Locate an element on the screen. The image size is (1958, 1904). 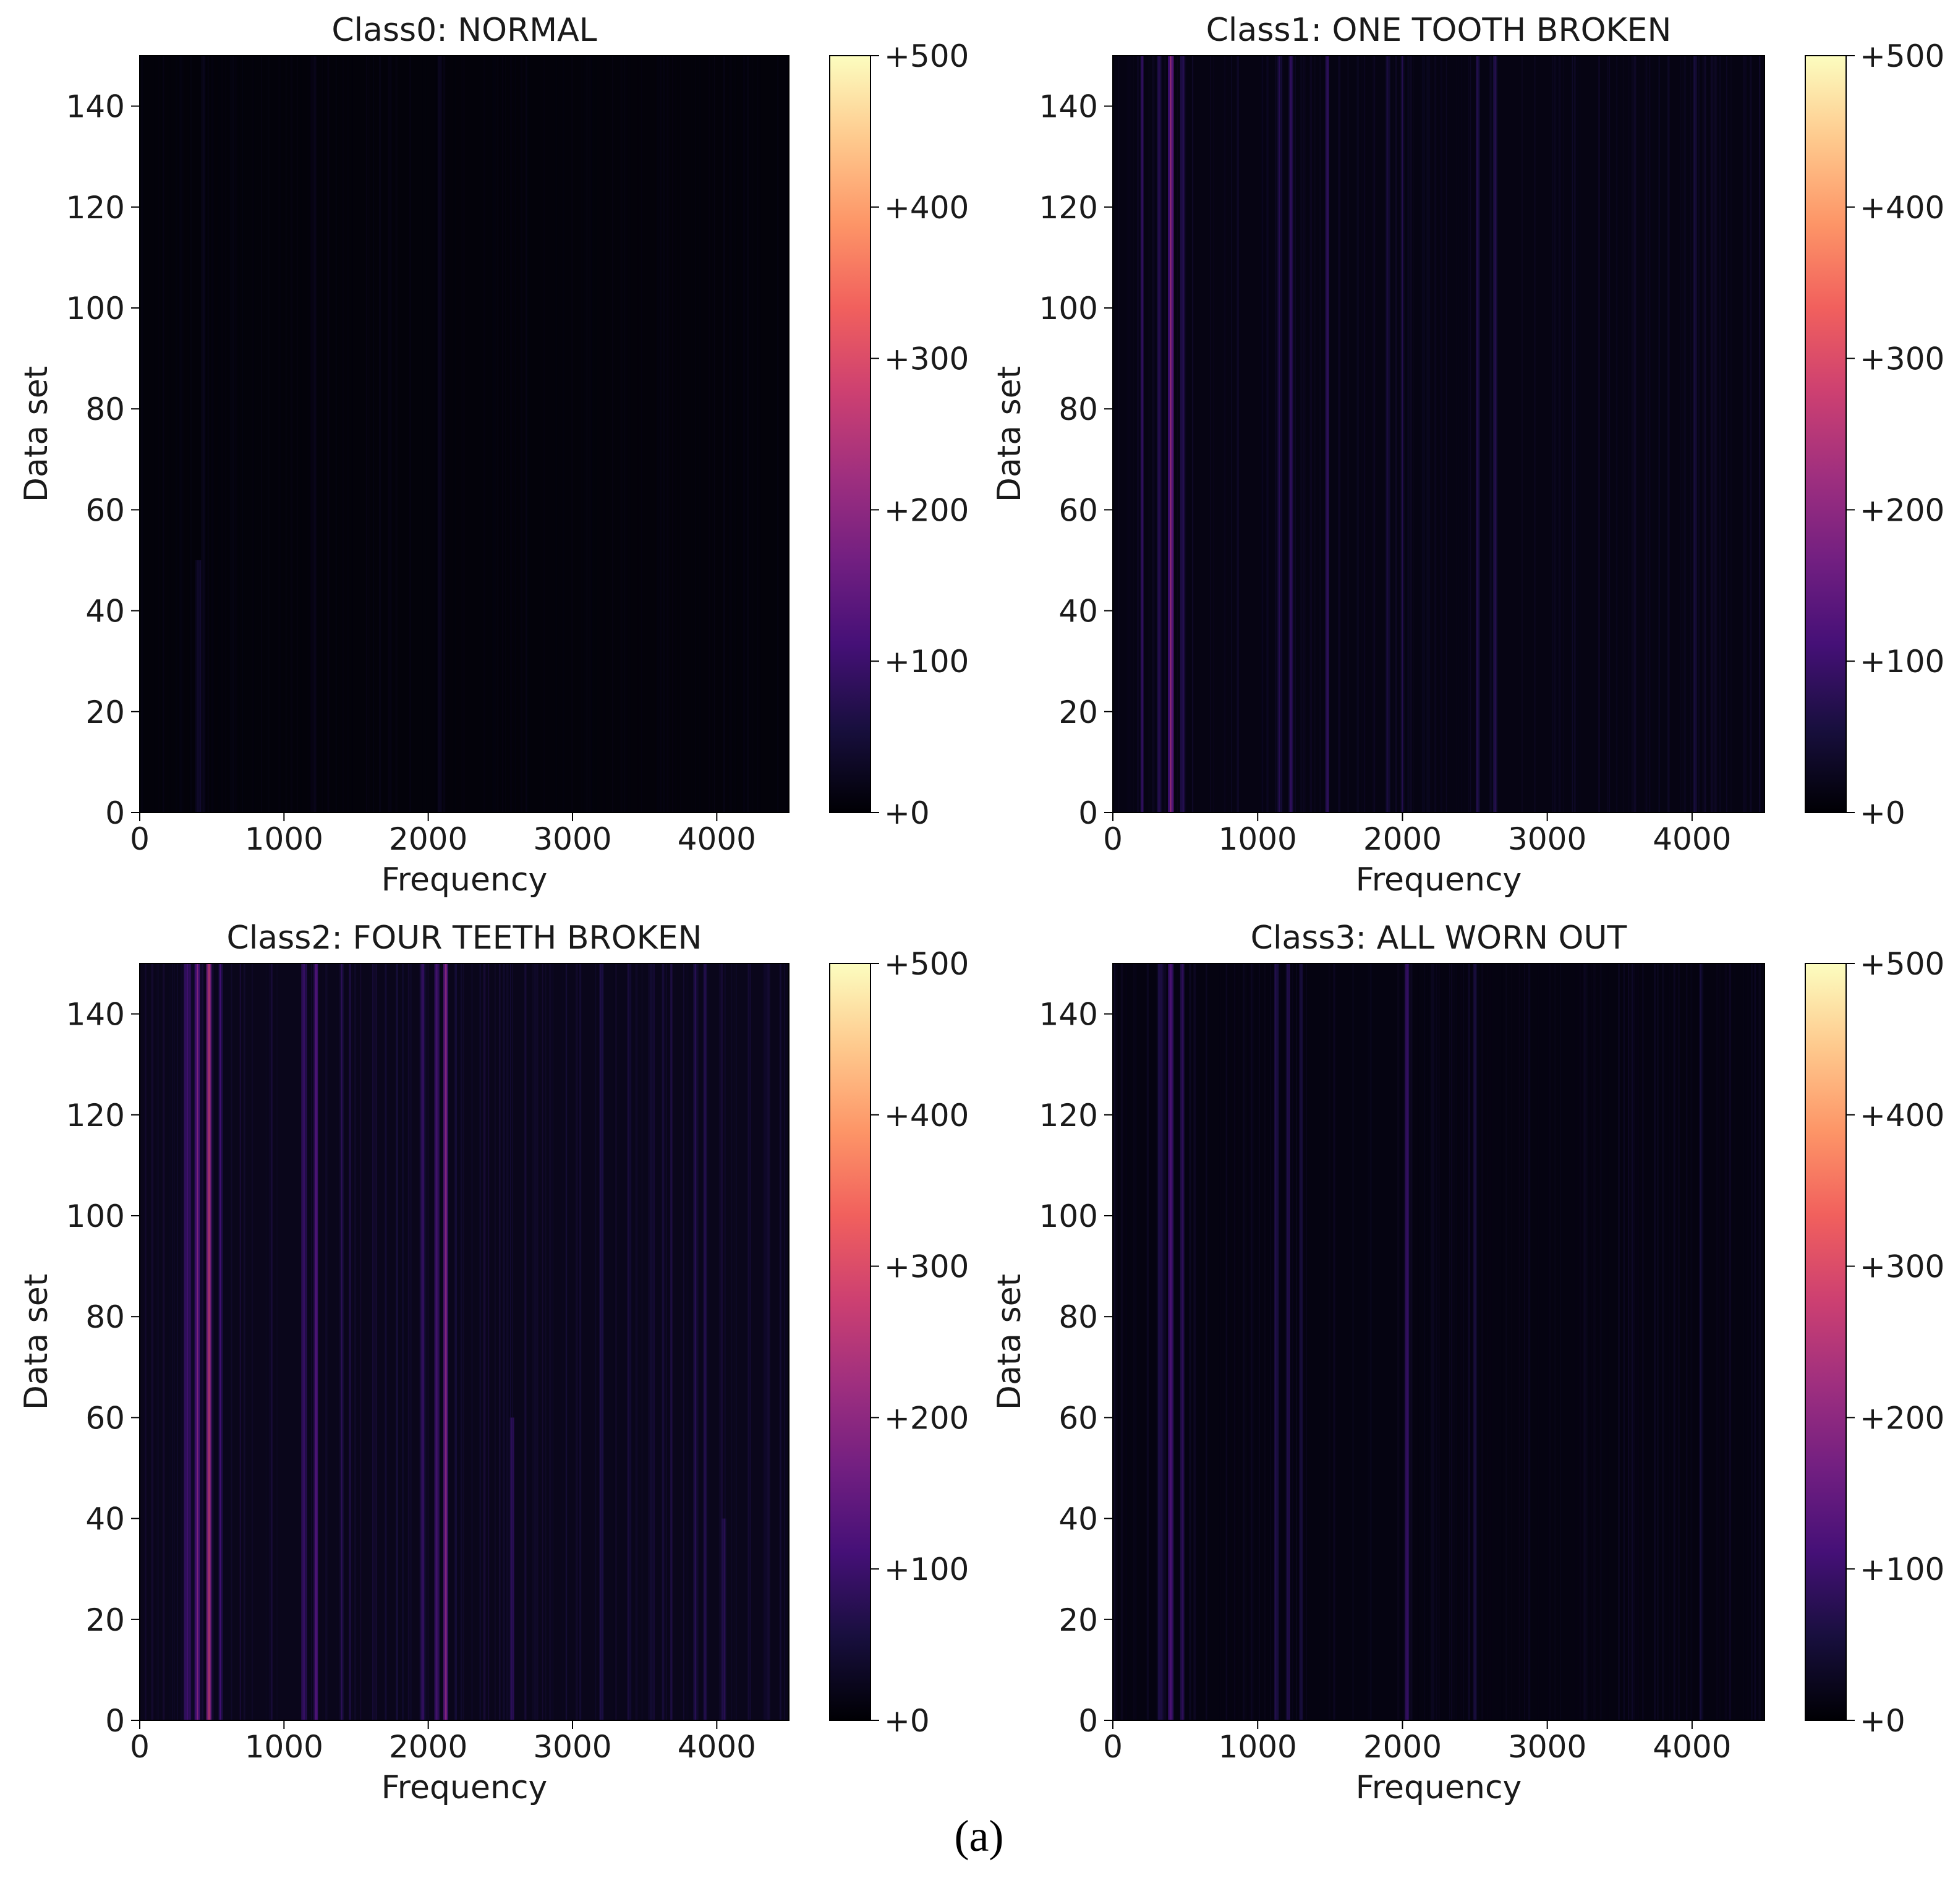
plot-frame is located at coordinates (1439, 434).